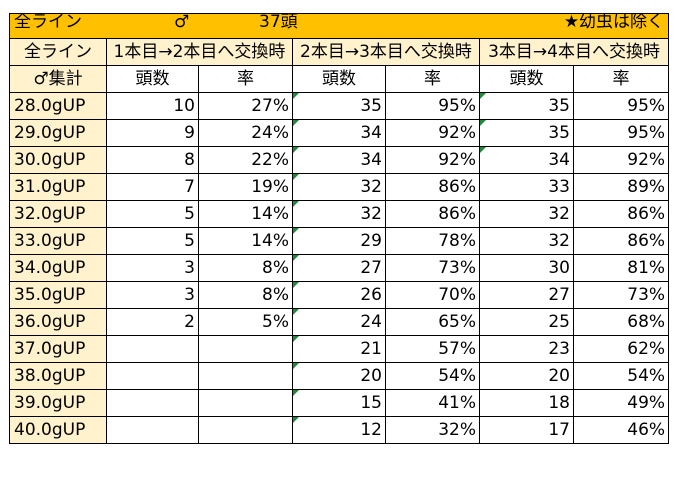 The width and height of the screenshot is (680, 480). Describe the element at coordinates (245, 133) in the screenshot. I see `cell-rate-1: 24%` at that location.